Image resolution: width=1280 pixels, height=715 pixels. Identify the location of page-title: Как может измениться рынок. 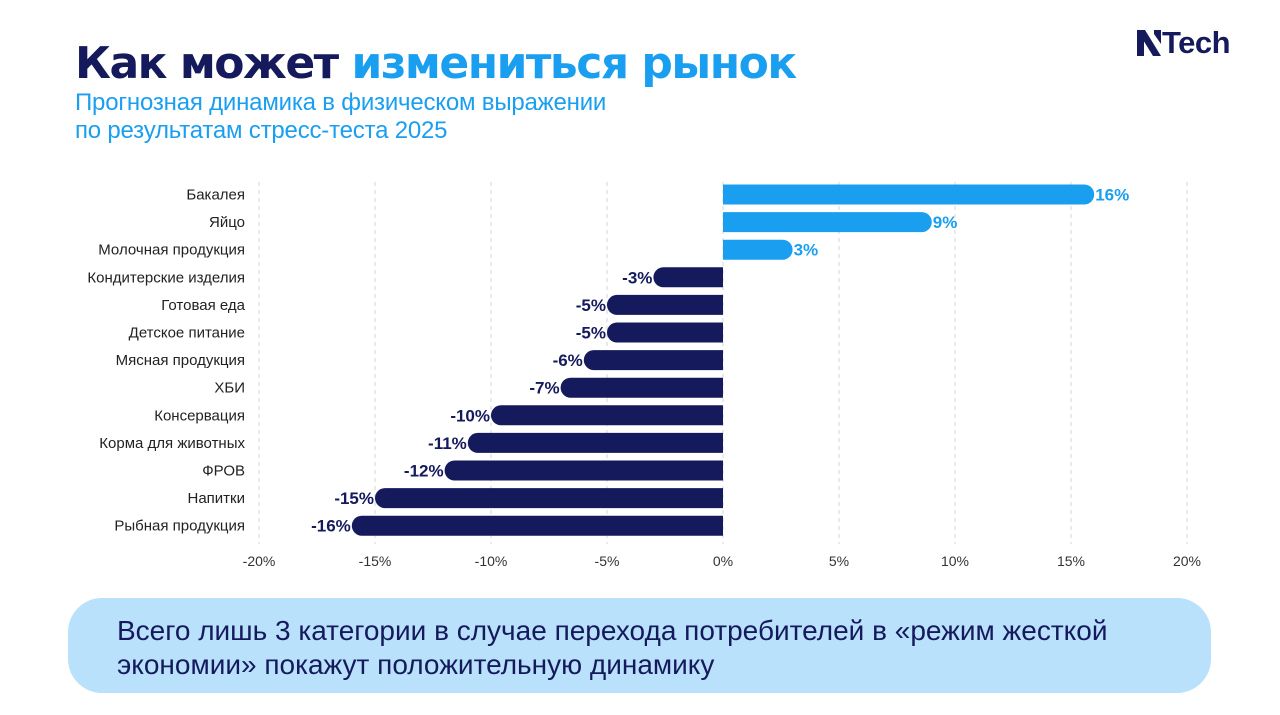
(436, 64).